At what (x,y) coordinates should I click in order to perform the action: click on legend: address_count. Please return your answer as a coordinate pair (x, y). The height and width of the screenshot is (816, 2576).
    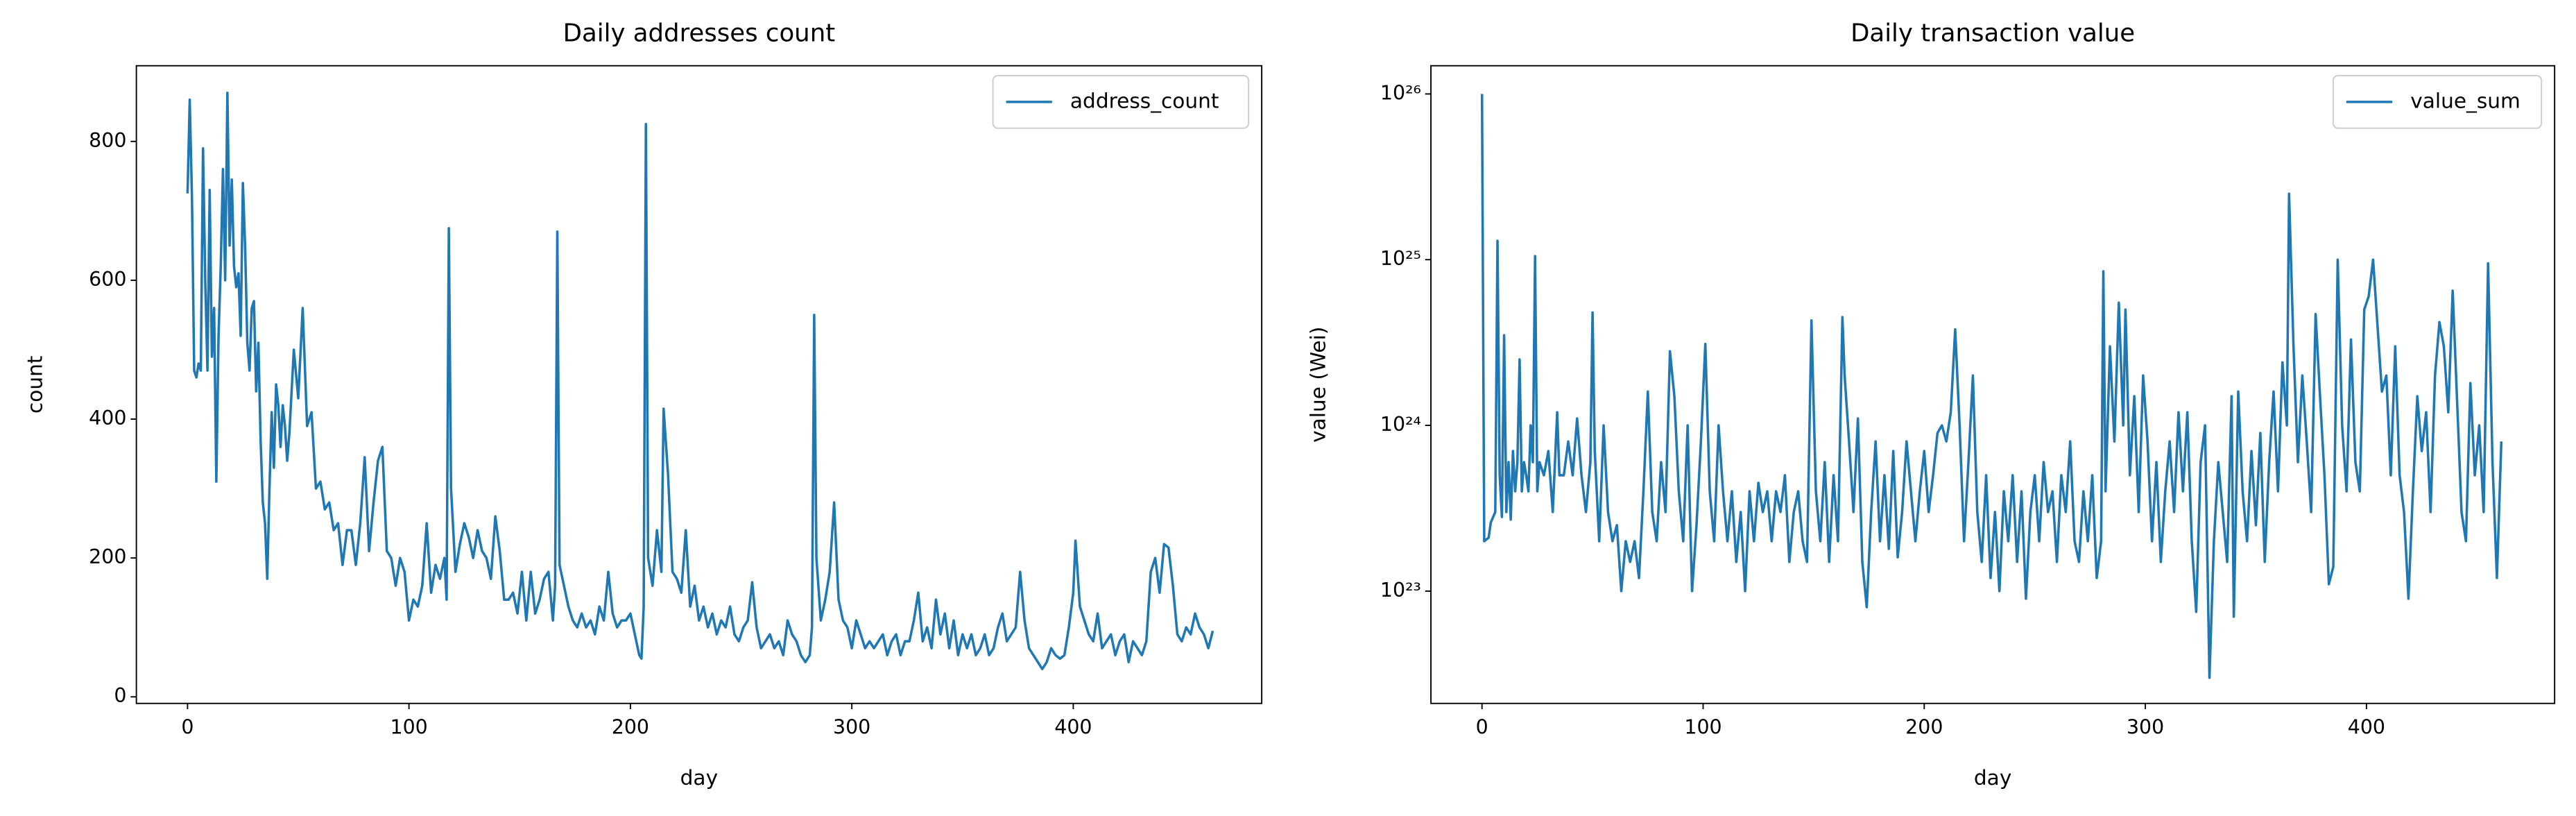
    Looking at the image, I should click on (1121, 102).